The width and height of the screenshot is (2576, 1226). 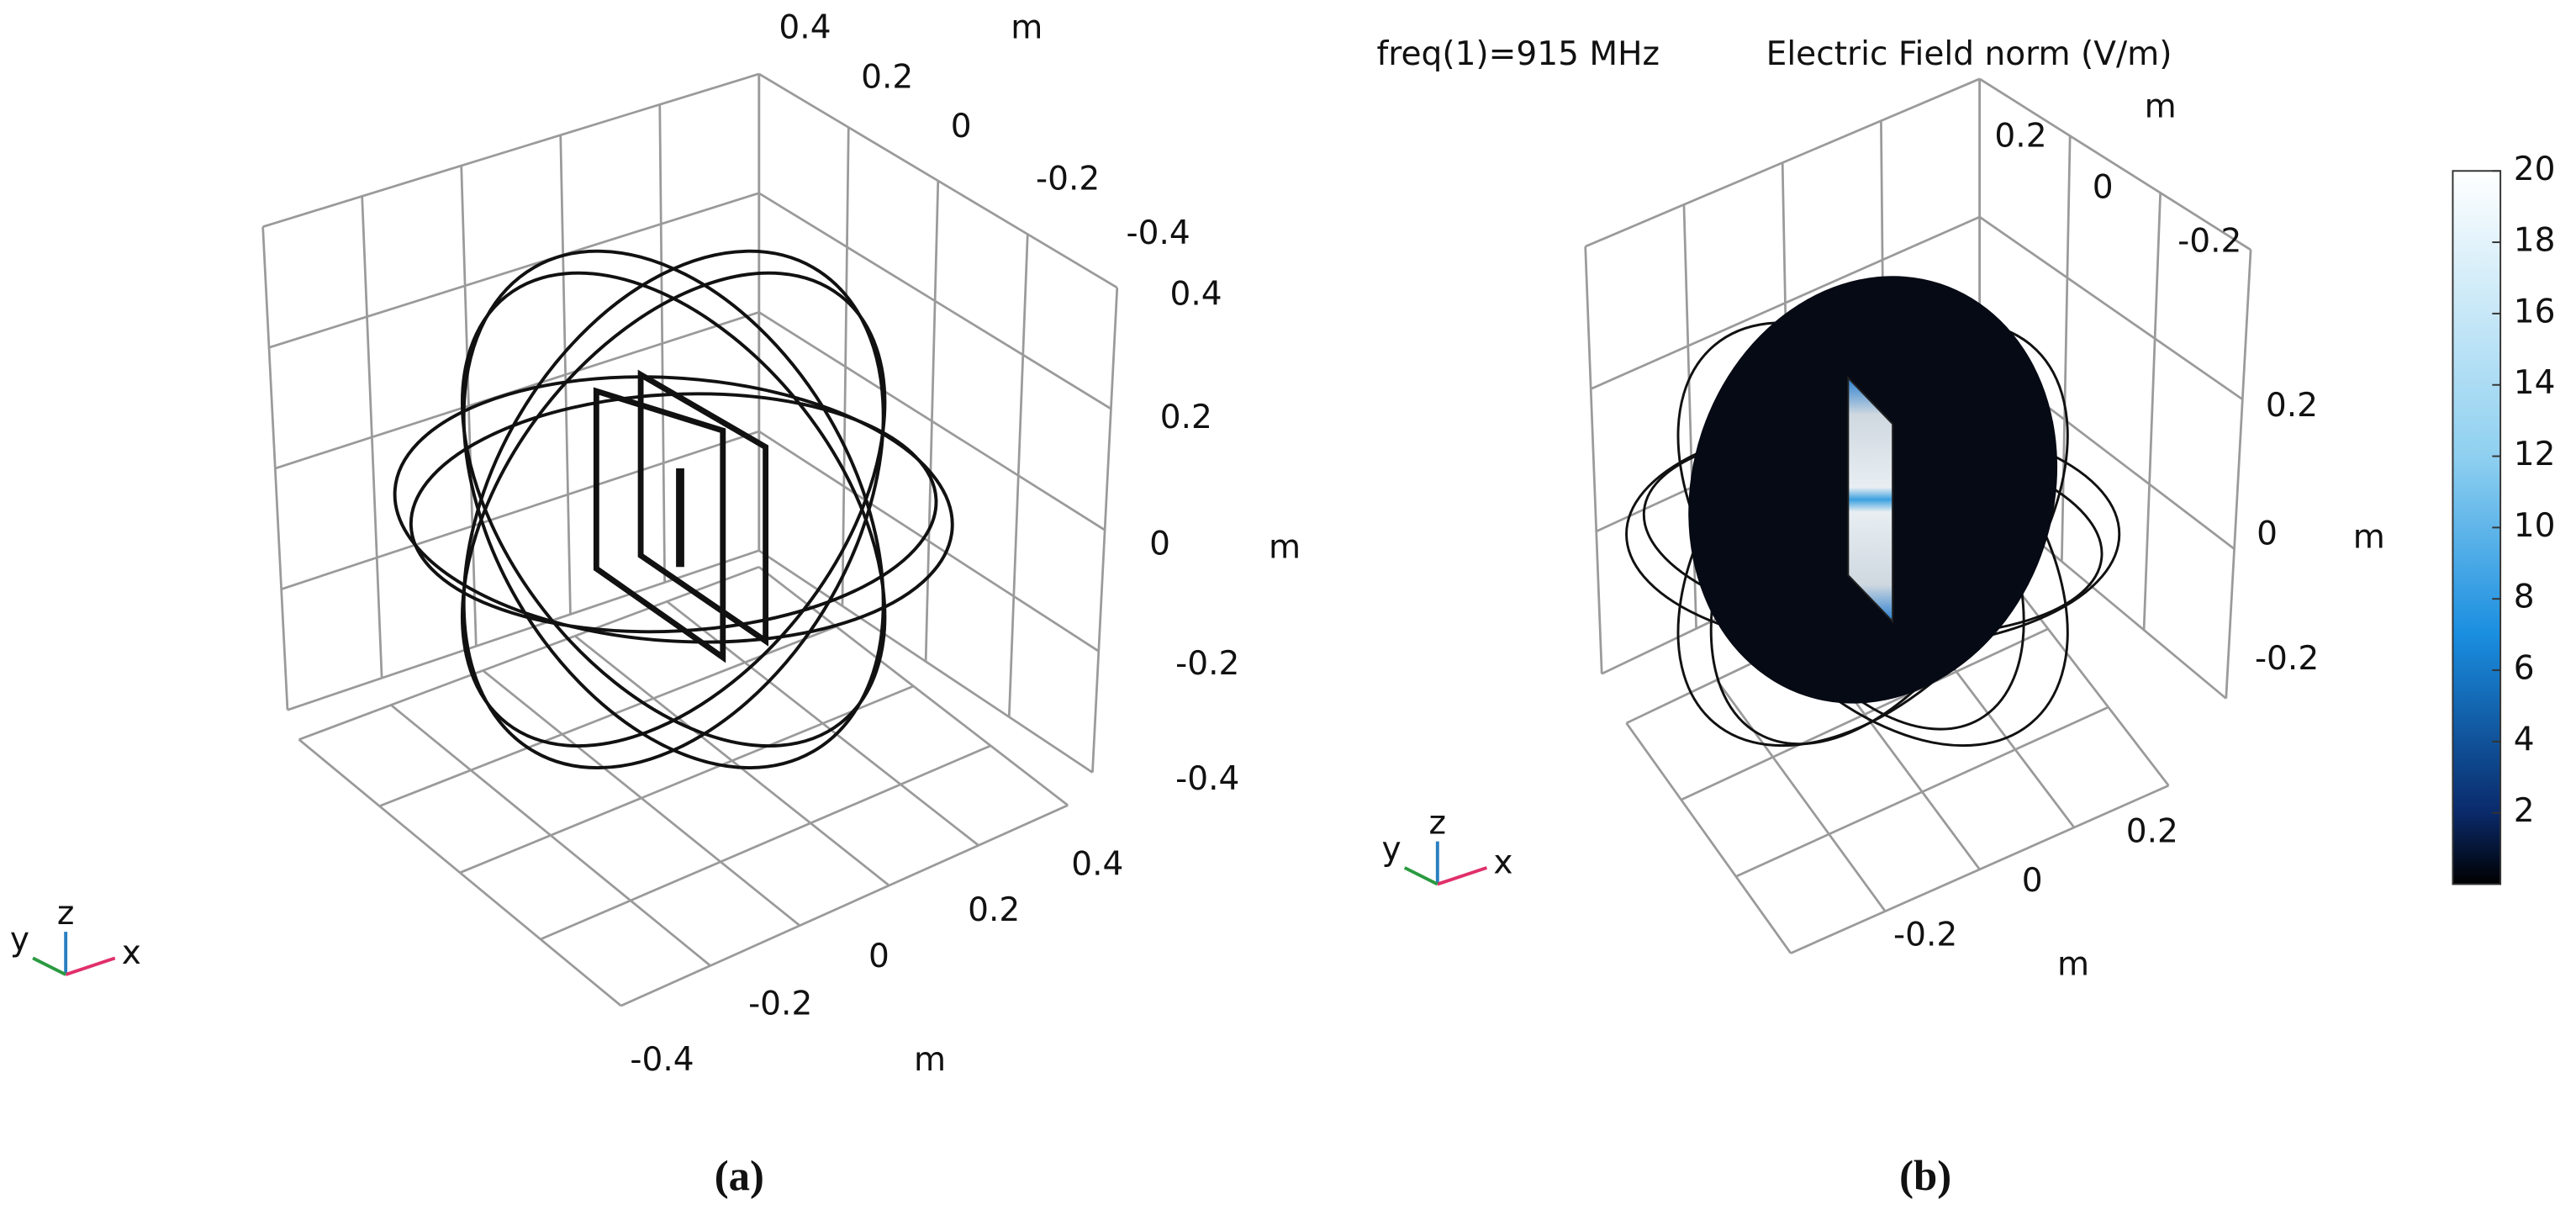 I want to click on label: (a), so click(x=739, y=1175).